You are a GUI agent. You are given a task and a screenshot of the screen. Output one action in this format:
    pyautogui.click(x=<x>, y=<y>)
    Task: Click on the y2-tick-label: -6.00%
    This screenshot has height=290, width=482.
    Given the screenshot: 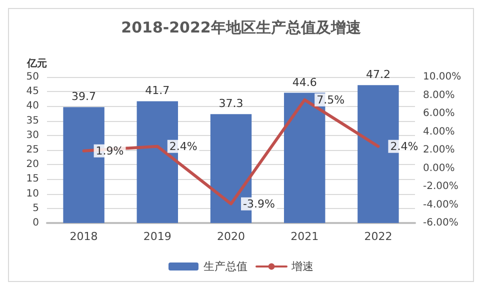 What is the action you would take?
    pyautogui.click(x=440, y=223)
    